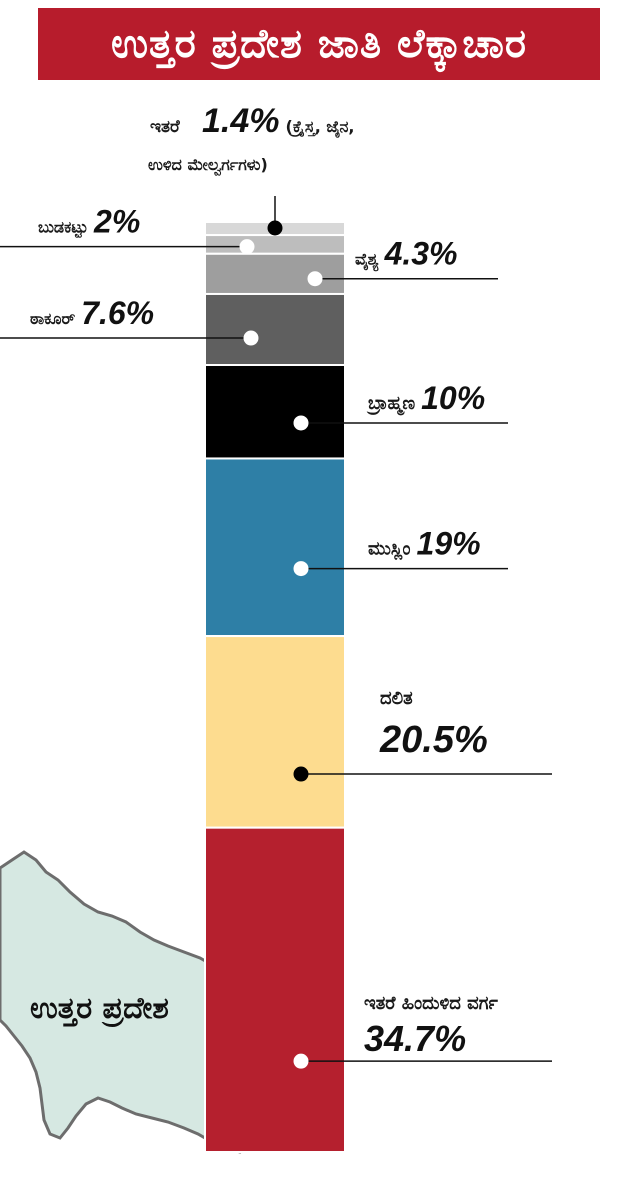  I want to click on segment-note-label: (ಕ್ರೈಸ್ತ, ಜೈನ,, so click(320, 127).